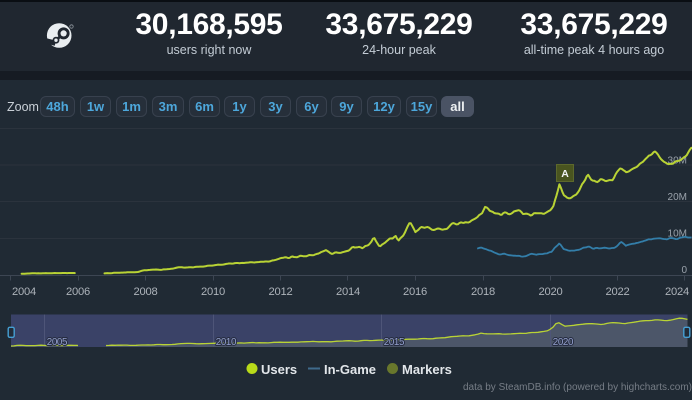  I want to click on svg-text: 2005, so click(57, 342).